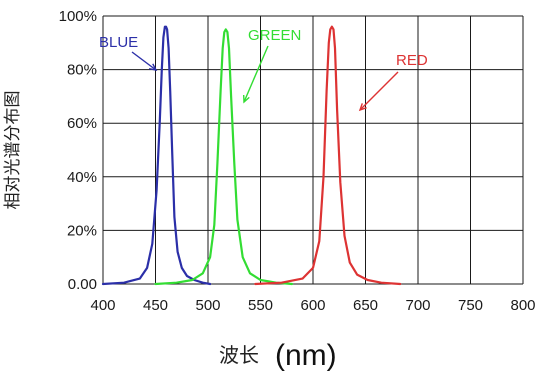 The width and height of the screenshot is (541, 381). Describe the element at coordinates (522, 305) in the screenshot. I see `x-tick-label-8: 800` at that location.